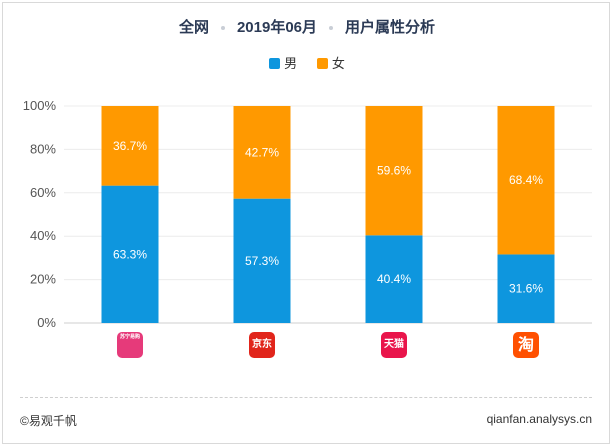  What do you see at coordinates (330, 62) in the screenshot?
I see `legend-item-female: 女` at bounding box center [330, 62].